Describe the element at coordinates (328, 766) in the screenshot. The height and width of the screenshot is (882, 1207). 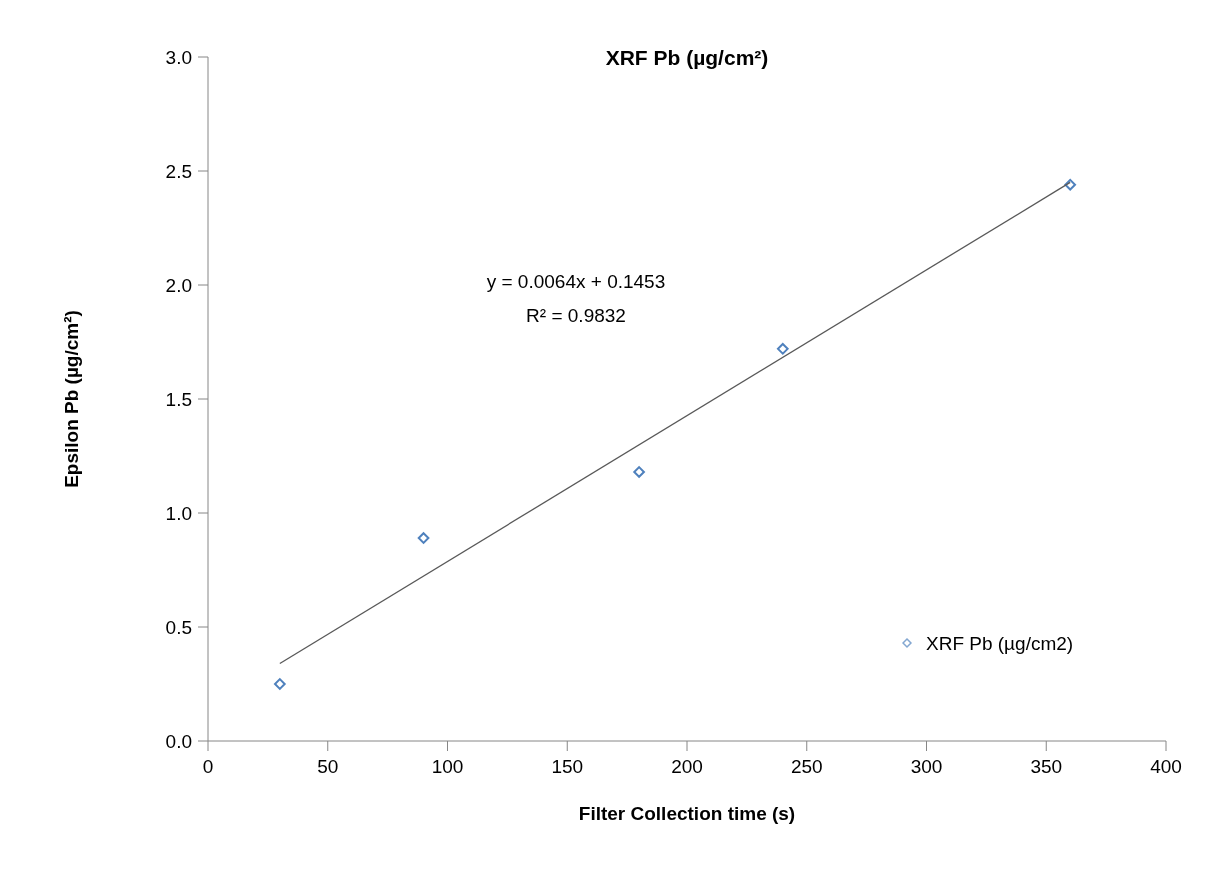
I see `x-tick-label: 50` at that location.